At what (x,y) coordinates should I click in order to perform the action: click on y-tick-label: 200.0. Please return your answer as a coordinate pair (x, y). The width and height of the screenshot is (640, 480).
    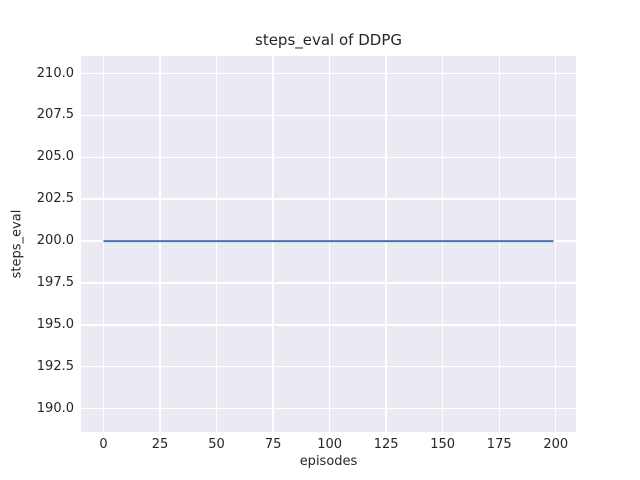
    Looking at the image, I should click on (55, 241).